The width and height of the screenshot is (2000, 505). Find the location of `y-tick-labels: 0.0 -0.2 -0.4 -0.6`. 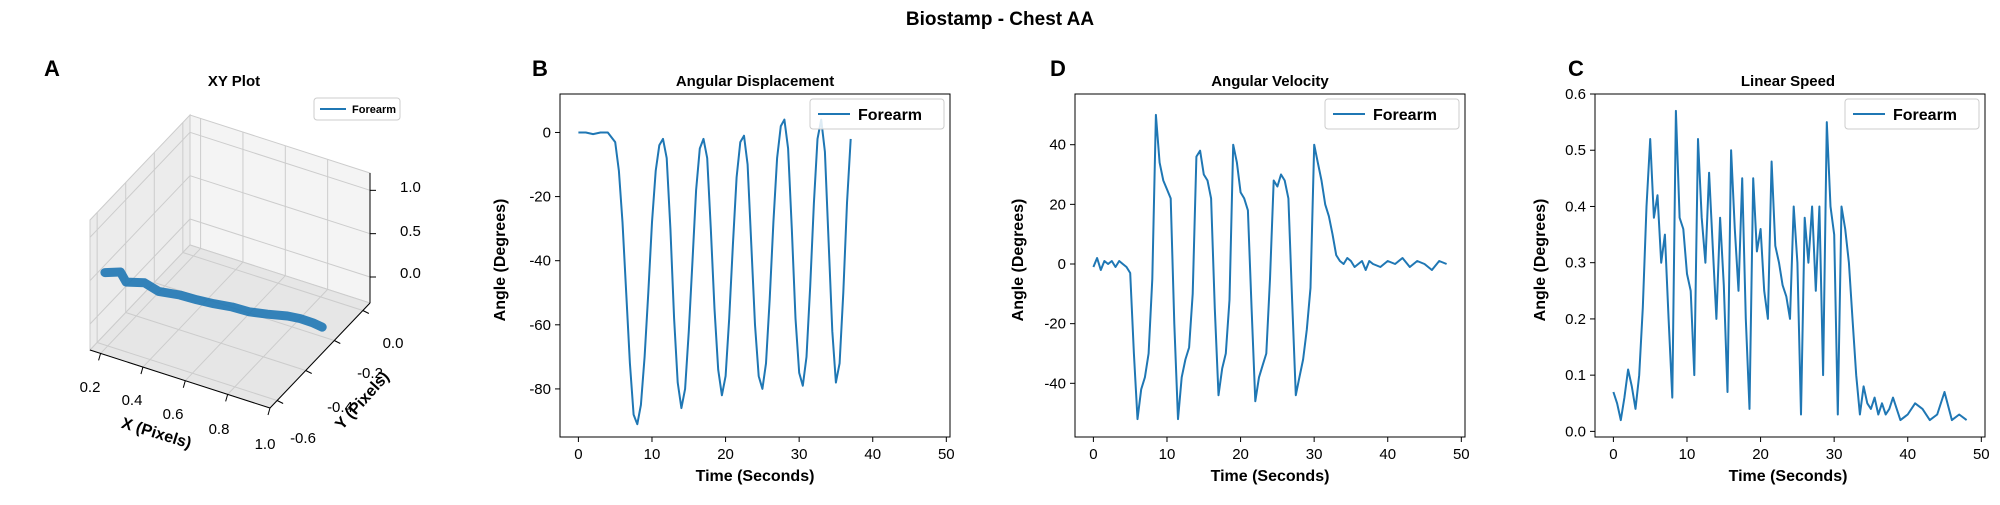

y-tick-labels: 0.0 -0.2 -0.4 -0.6 is located at coordinates (346, 391).